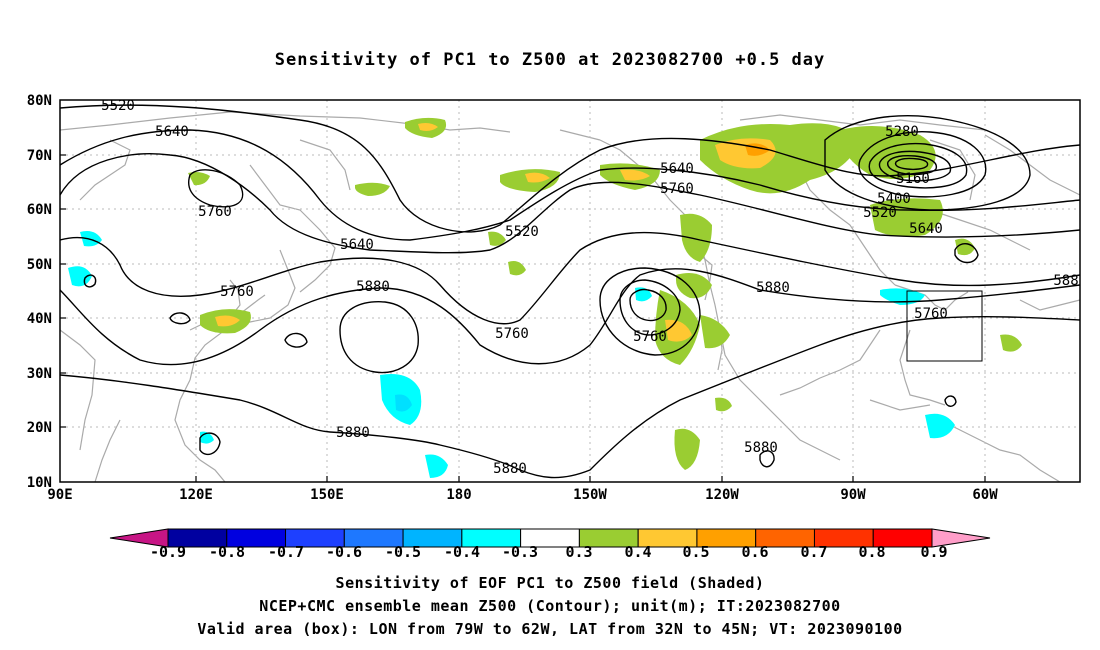 This screenshot has width=1100, height=650. I want to click on lat-label: 20N, so click(39, 428).